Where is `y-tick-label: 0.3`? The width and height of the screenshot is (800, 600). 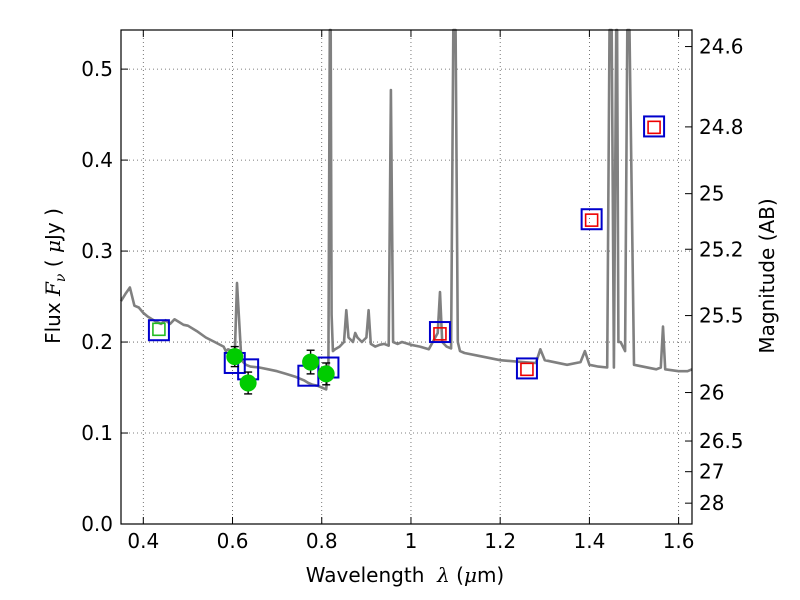 y-tick-label: 0.3 is located at coordinates (97, 251).